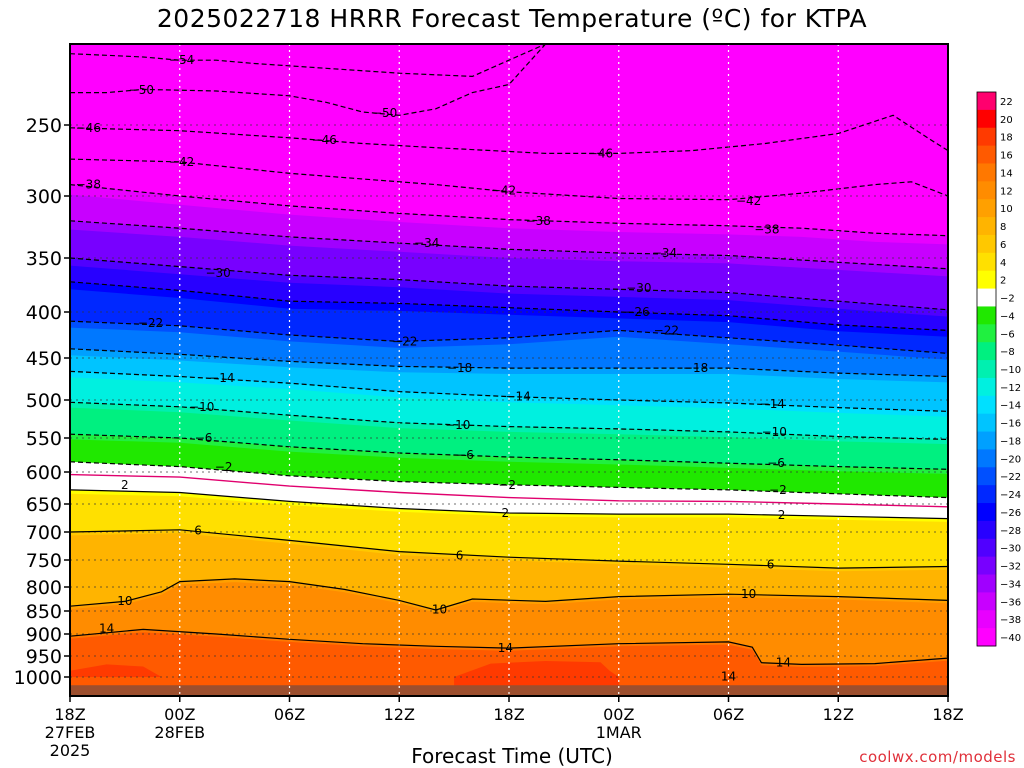 The width and height of the screenshot is (1024, 768). What do you see at coordinates (181, 162) in the screenshot?
I see `contour-label--42-0: −42` at bounding box center [181, 162].